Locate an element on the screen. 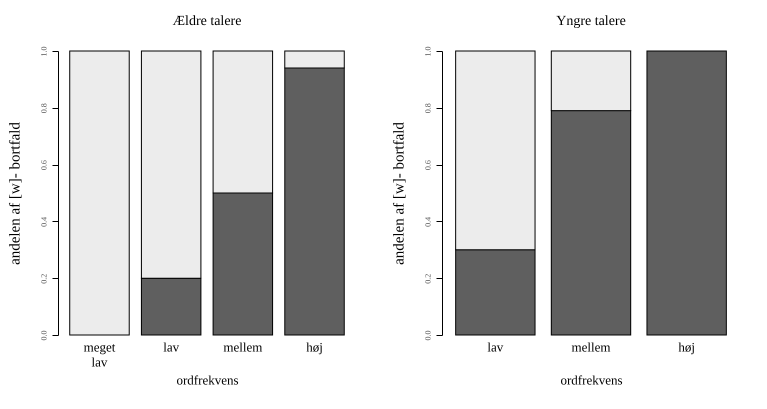 Image resolution: width=767 pixels, height=409 pixels. chart-title: Ældre talere is located at coordinates (207, 21).